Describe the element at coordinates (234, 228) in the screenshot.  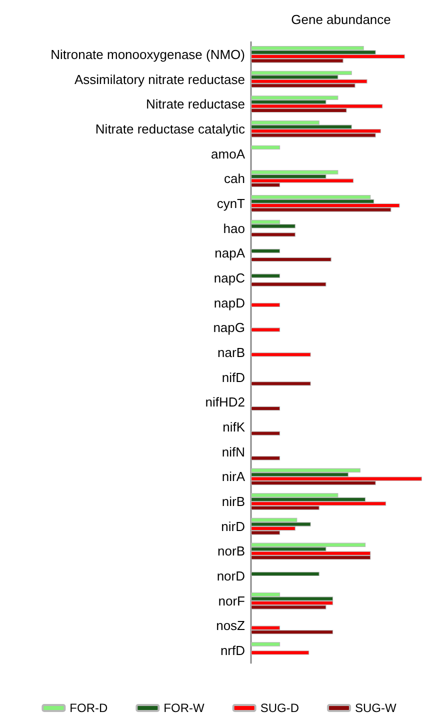
I see `y-tick-label: hao` at that location.